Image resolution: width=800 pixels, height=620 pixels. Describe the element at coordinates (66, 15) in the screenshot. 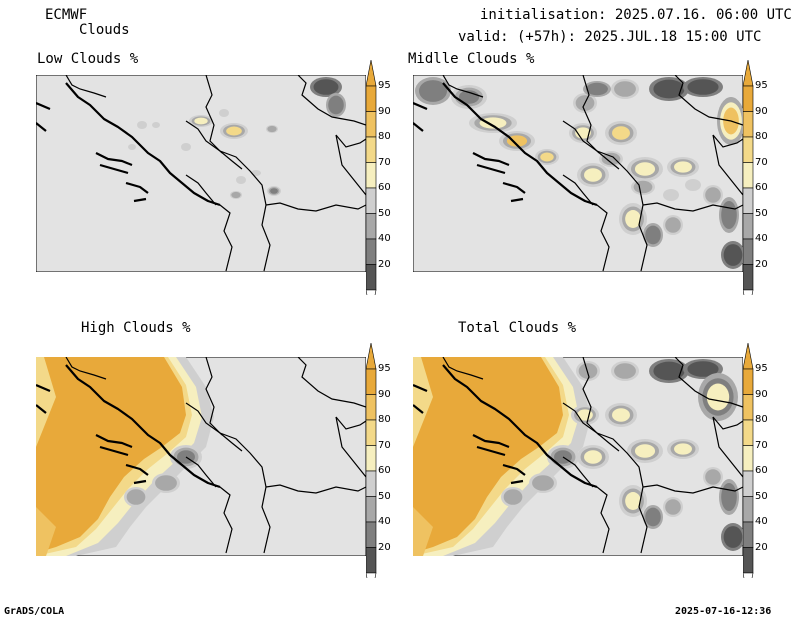

I see `model-name: ECMWF` at that location.